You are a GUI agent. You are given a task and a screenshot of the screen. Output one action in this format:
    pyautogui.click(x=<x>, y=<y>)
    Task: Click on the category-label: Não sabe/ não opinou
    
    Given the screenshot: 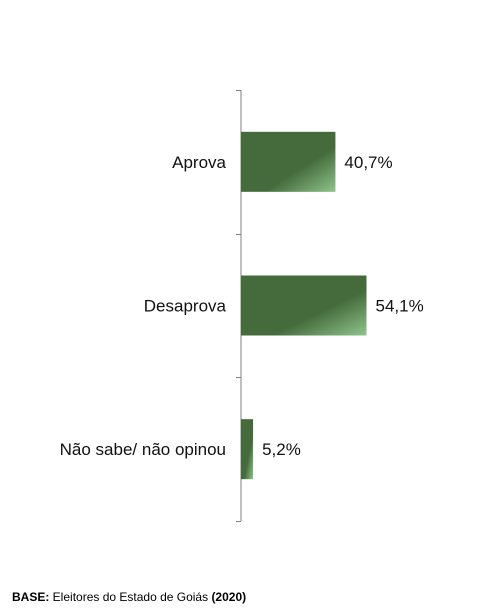 What is the action you would take?
    pyautogui.click(x=143, y=449)
    